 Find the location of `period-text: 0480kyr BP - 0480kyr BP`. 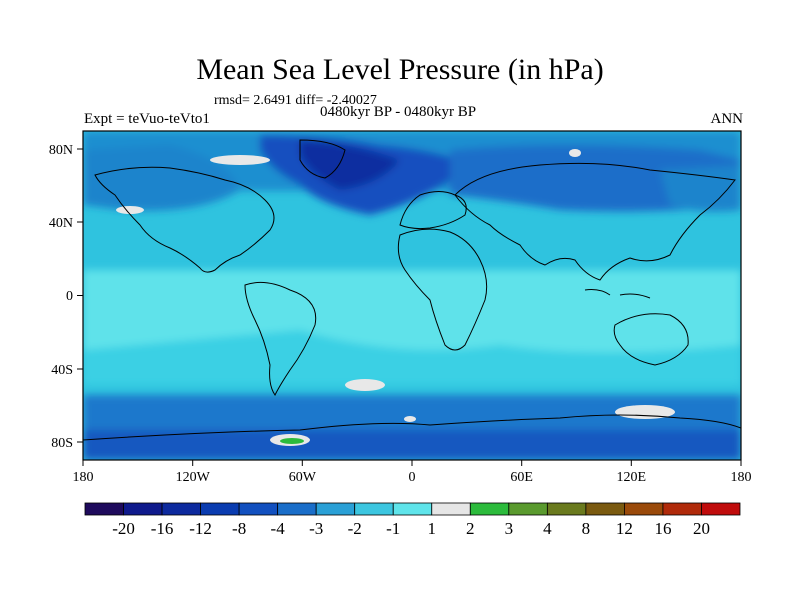

period-text: 0480kyr BP - 0480kyr BP is located at coordinates (398, 112).